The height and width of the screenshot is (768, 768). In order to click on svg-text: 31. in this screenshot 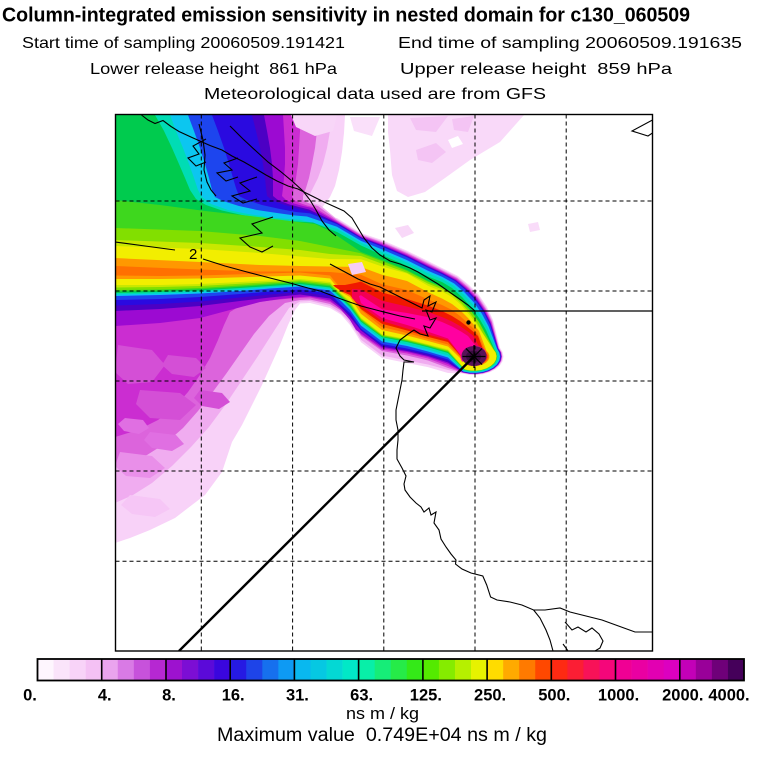, I will do `click(297, 696)`.